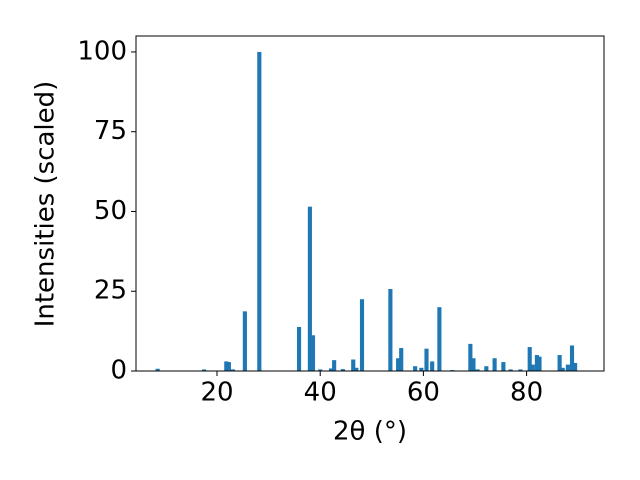 The height and width of the screenshot is (480, 640). I want to click on x-tick-label: 60, so click(423, 393).